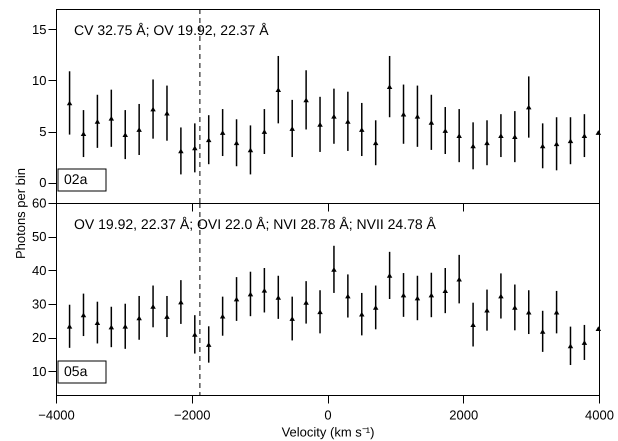 The height and width of the screenshot is (441, 618). Describe the element at coordinates (463, 415) in the screenshot. I see `x-tick-label: 2000` at that location.